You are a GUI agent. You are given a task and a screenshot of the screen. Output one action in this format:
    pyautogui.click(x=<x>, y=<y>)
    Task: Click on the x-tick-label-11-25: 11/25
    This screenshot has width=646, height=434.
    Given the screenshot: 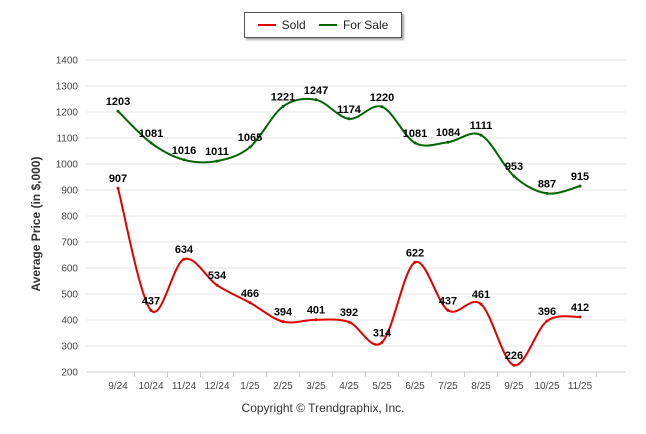 What is the action you would take?
    pyautogui.click(x=580, y=386)
    